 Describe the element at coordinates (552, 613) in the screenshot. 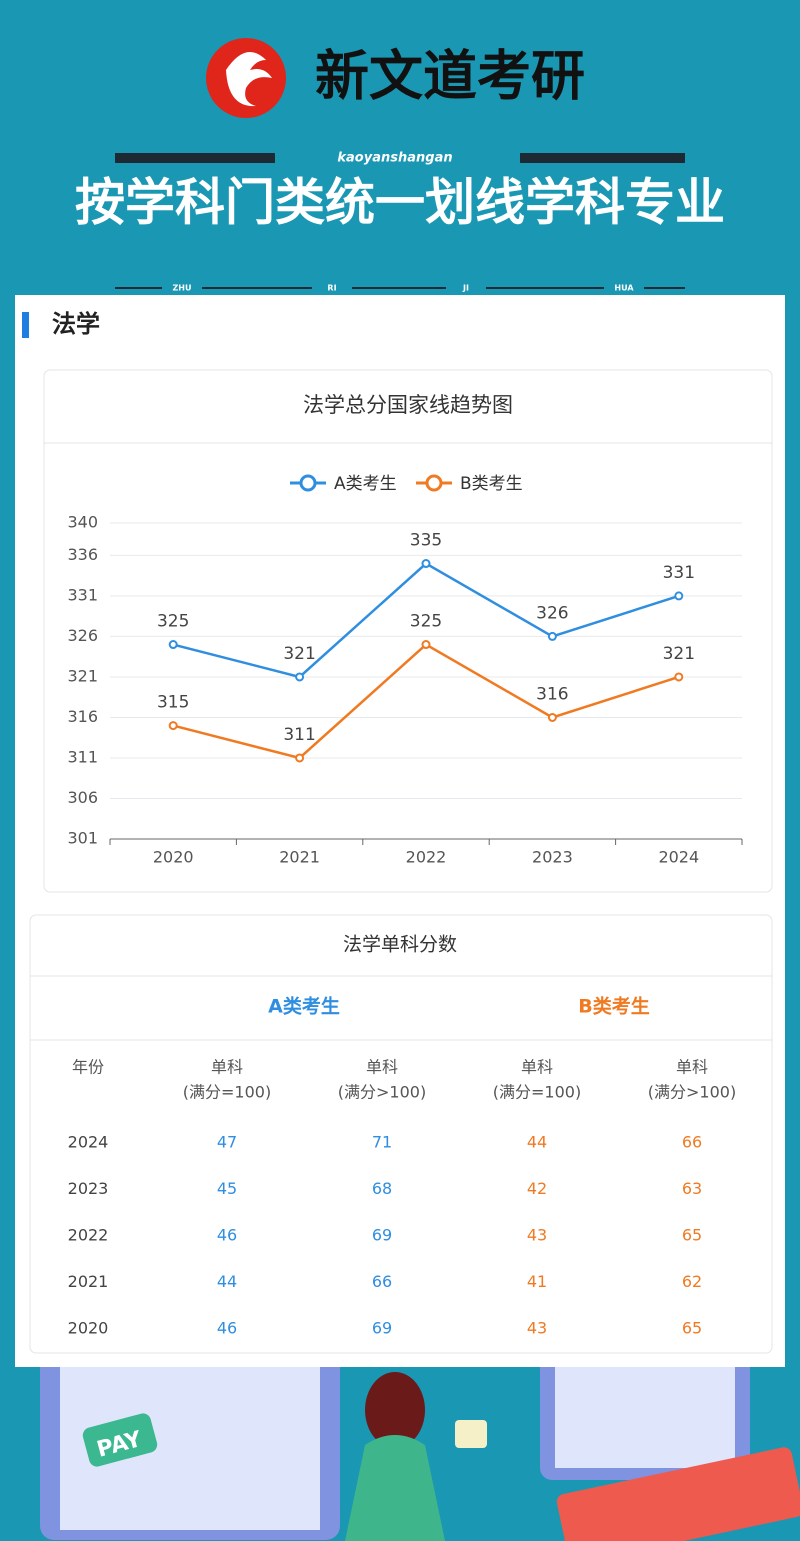

I see `data-label: 326` at that location.